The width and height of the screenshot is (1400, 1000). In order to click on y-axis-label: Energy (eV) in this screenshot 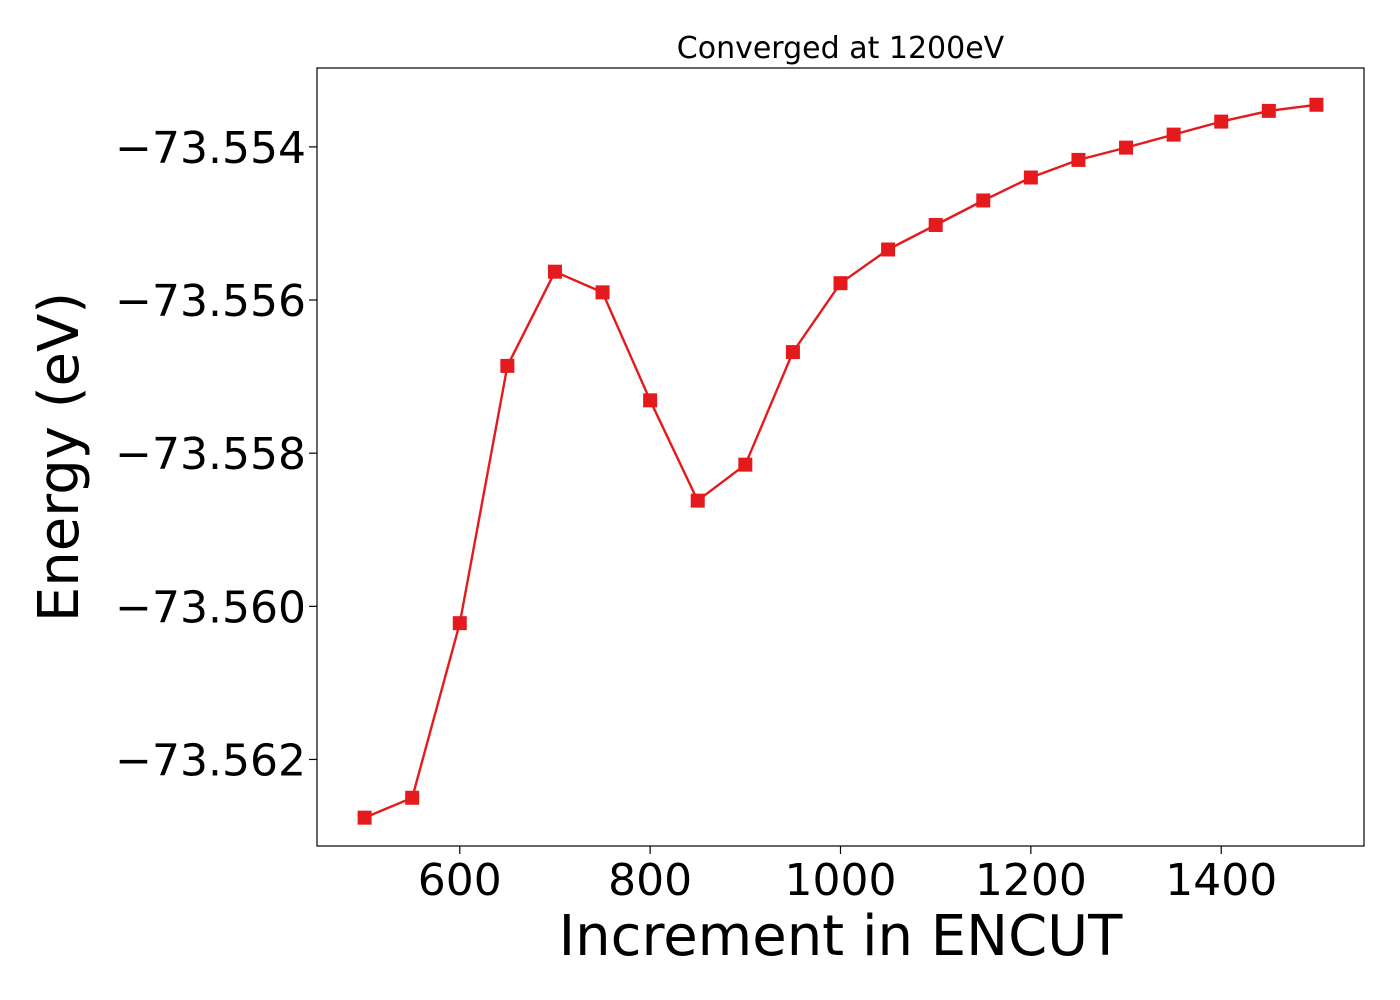, I will do `click(59, 457)`.